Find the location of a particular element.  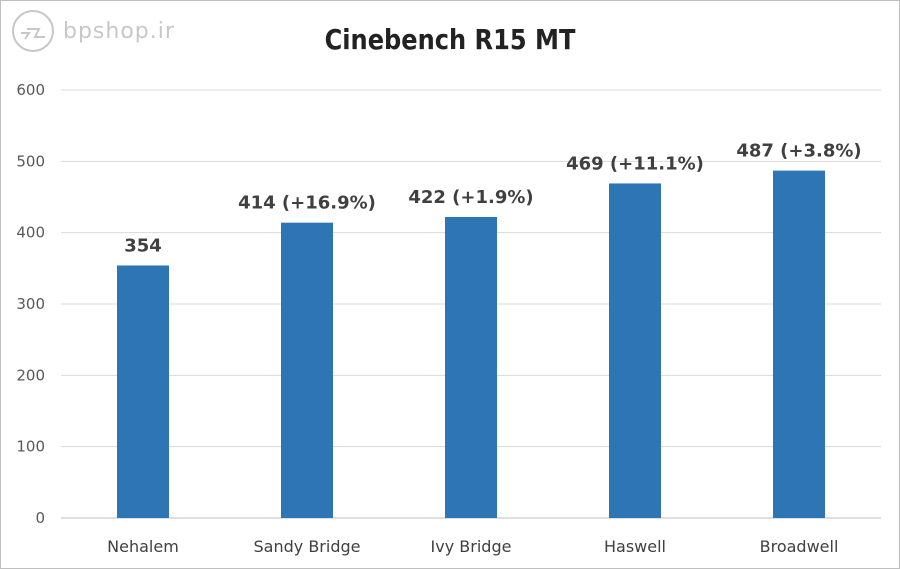

watermark: bpshop.ir is located at coordinates (93, 31).